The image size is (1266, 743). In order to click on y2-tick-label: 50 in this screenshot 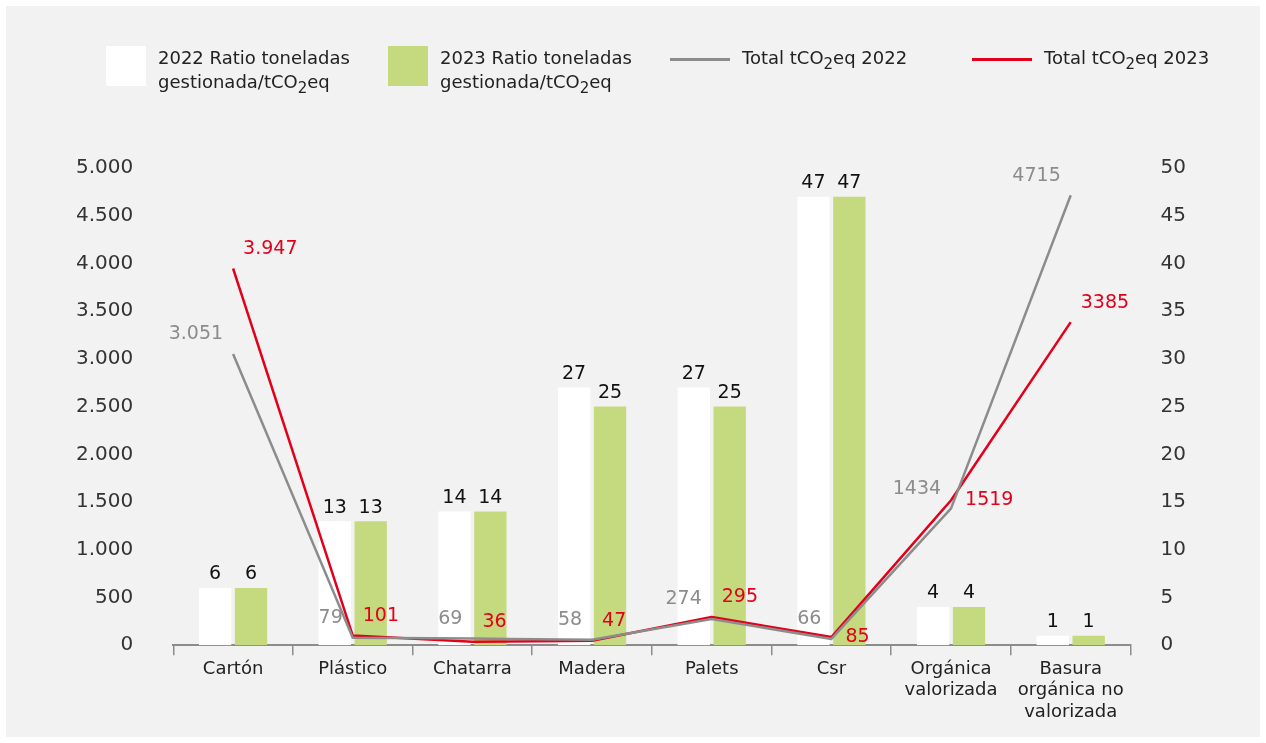, I will do `click(1173, 166)`.